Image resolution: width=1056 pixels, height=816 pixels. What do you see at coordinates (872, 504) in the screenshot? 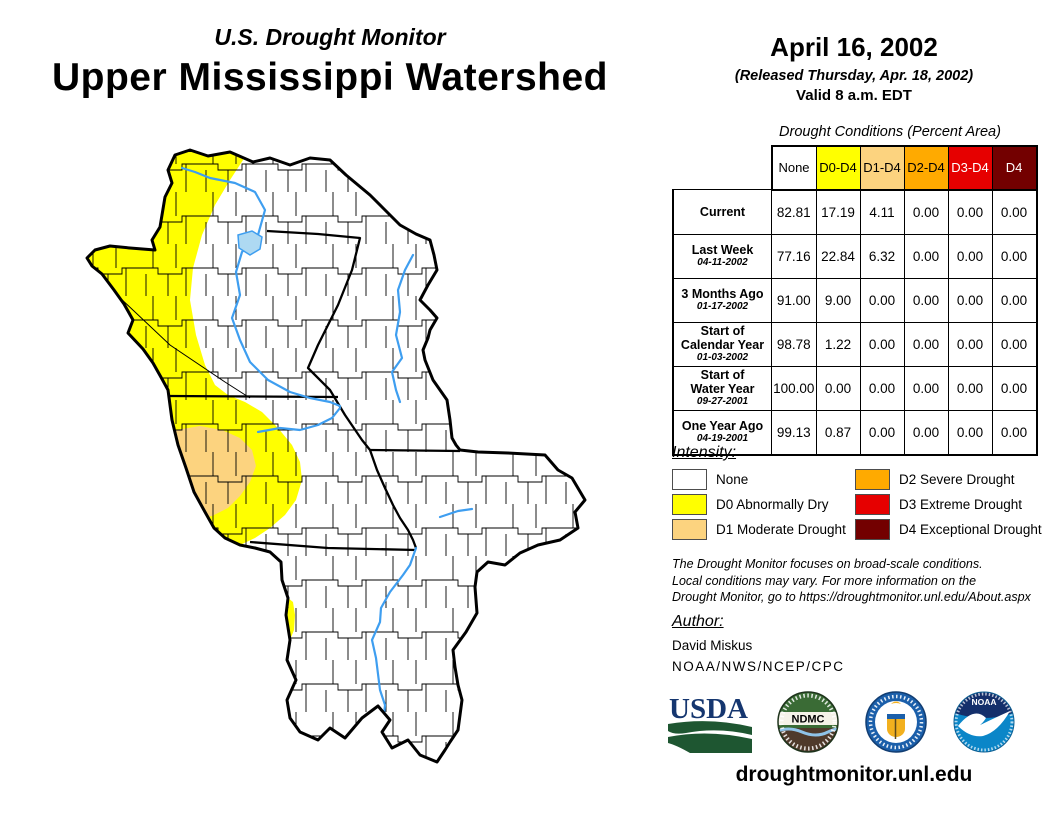
I see `d3-swatch` at bounding box center [872, 504].